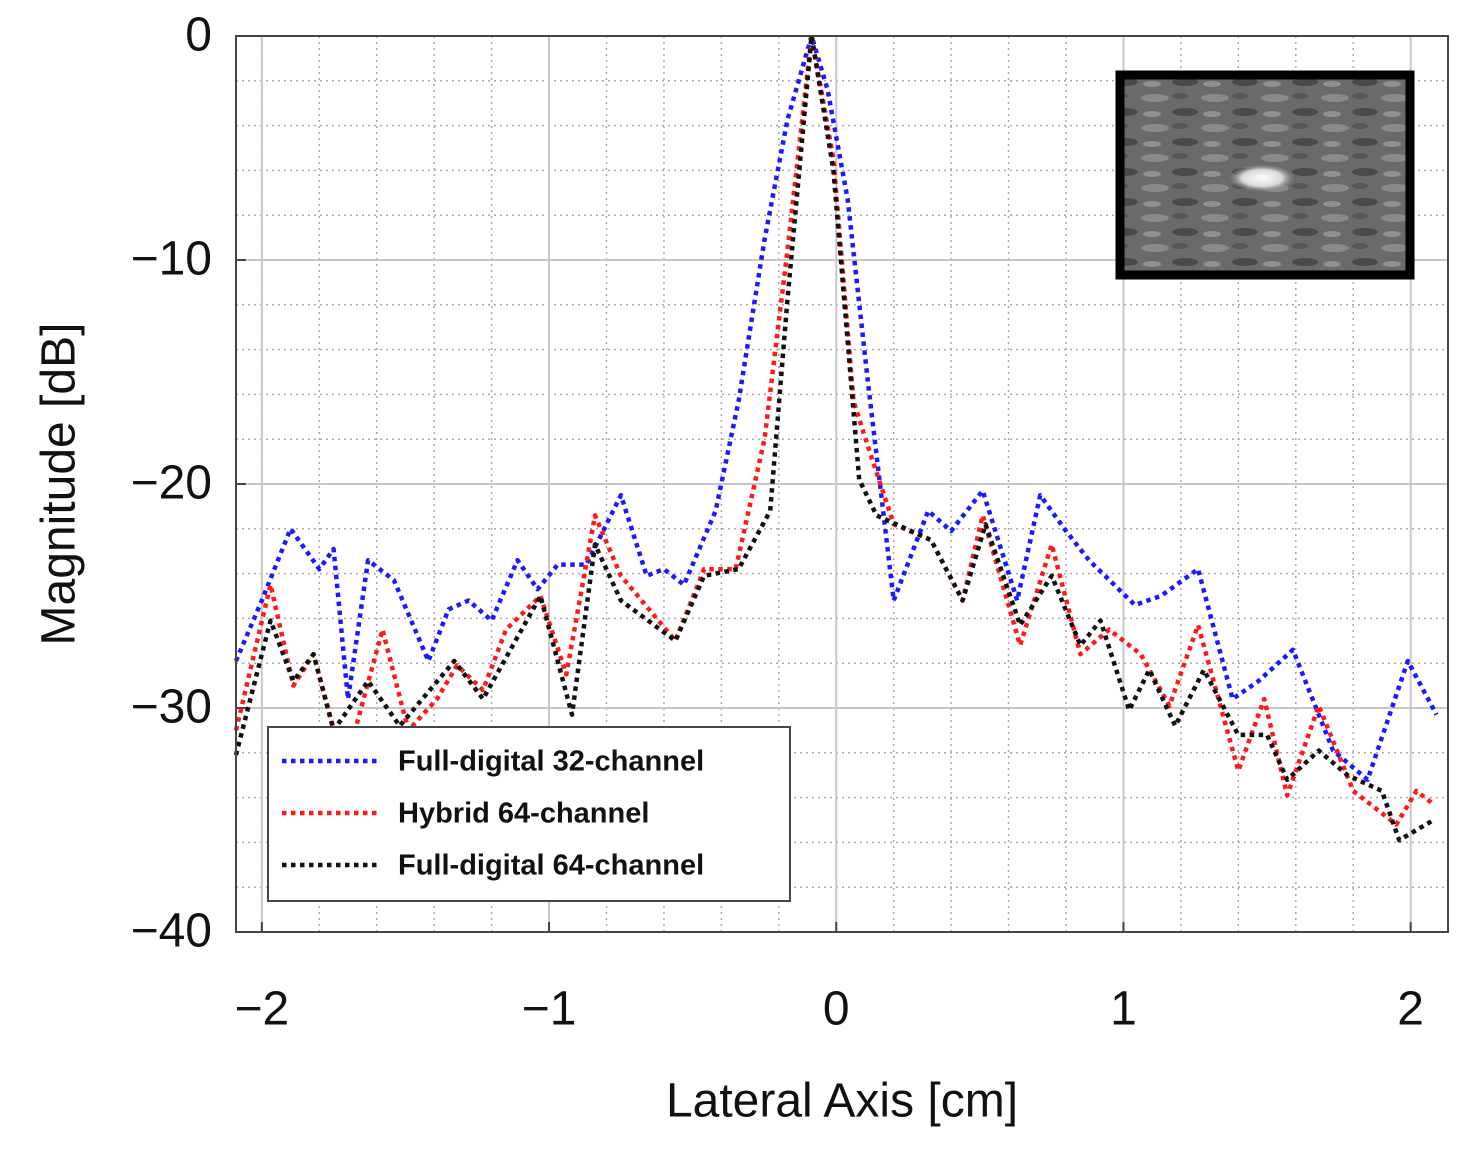 This screenshot has width=1478, height=1161. Describe the element at coordinates (551, 866) in the screenshot. I see `legend-label: Full-digital 64-channel` at that location.